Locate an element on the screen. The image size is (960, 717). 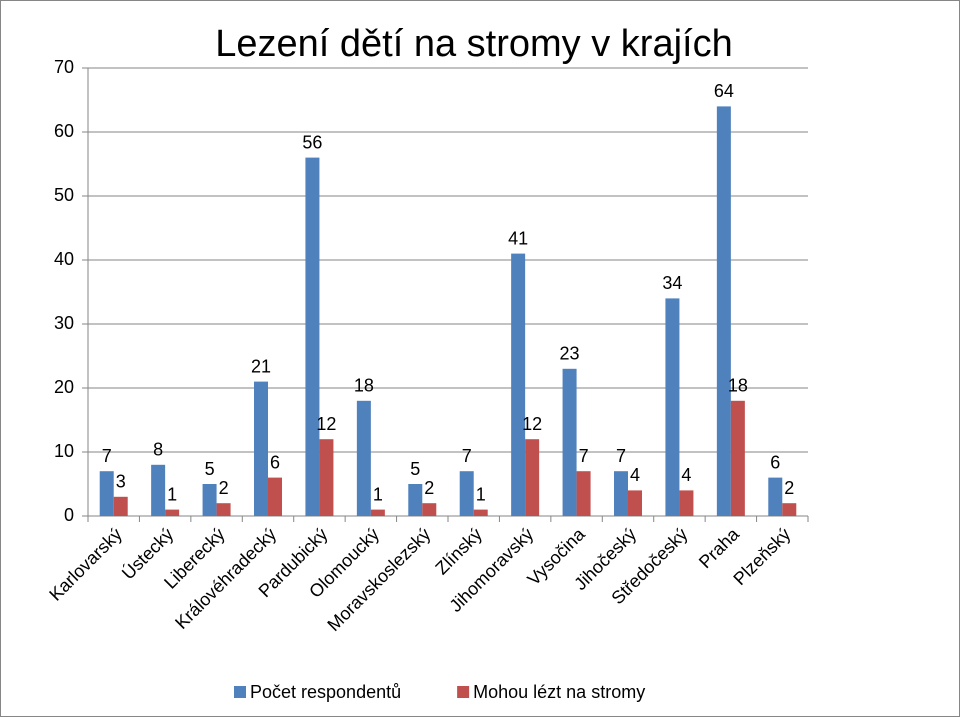
data-label: 8 is located at coordinates (158, 450).